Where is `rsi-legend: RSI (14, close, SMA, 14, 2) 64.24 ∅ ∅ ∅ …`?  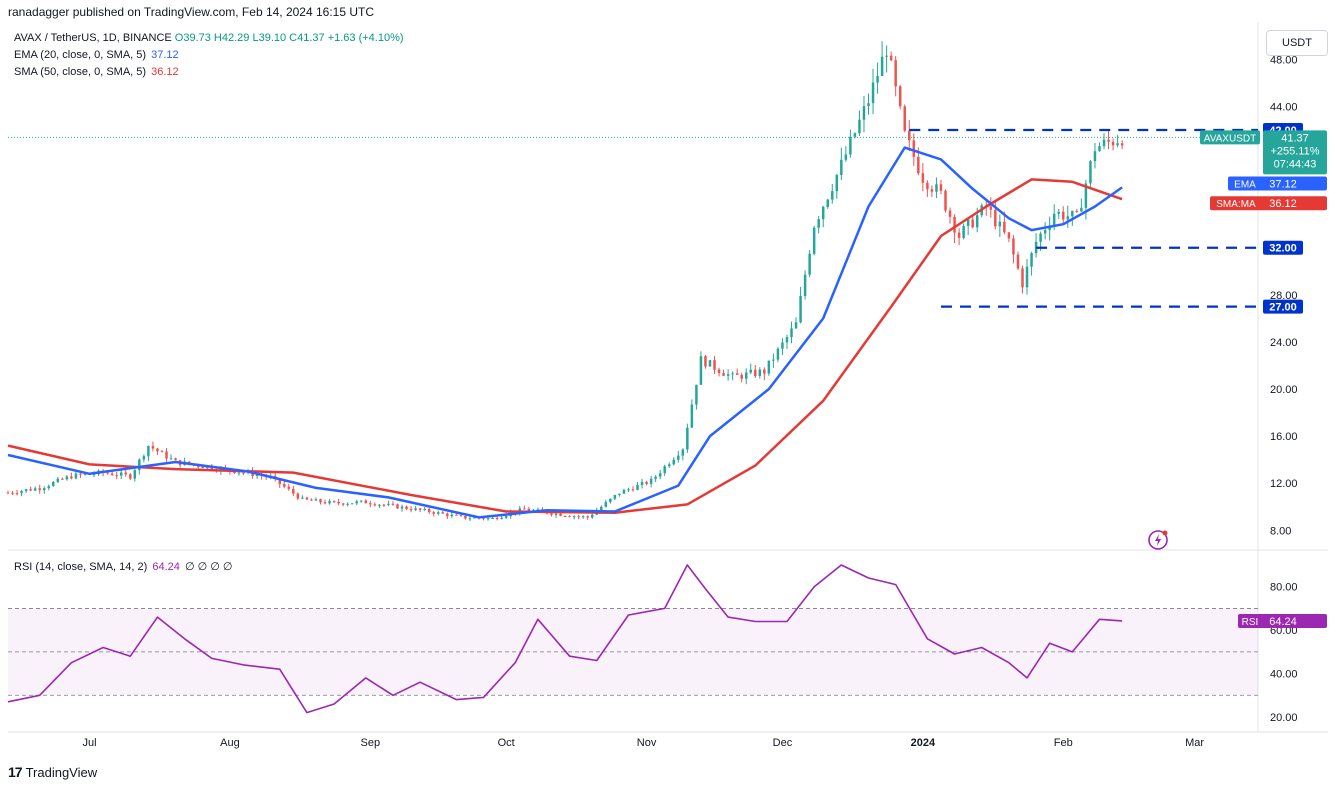 rsi-legend: RSI (14, close, SMA, 14, 2) 64.24 ∅ ∅ ∅ … is located at coordinates (123, 567).